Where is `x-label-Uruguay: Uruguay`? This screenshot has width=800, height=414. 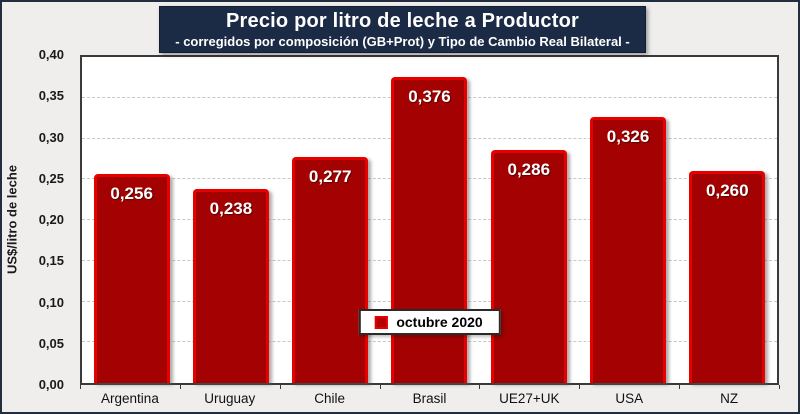
x-label-Uruguay: Uruguay is located at coordinates (230, 398).